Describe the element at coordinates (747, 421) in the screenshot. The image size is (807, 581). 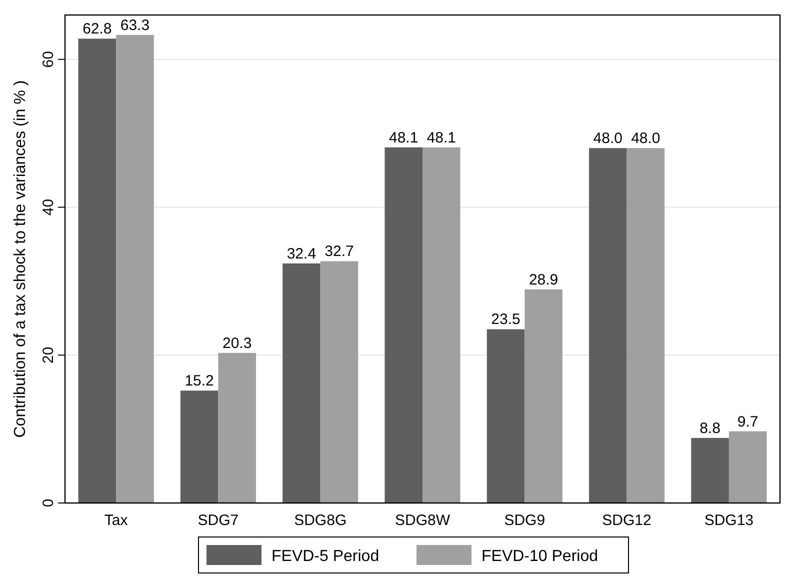
I see `text: 9.7` at that location.